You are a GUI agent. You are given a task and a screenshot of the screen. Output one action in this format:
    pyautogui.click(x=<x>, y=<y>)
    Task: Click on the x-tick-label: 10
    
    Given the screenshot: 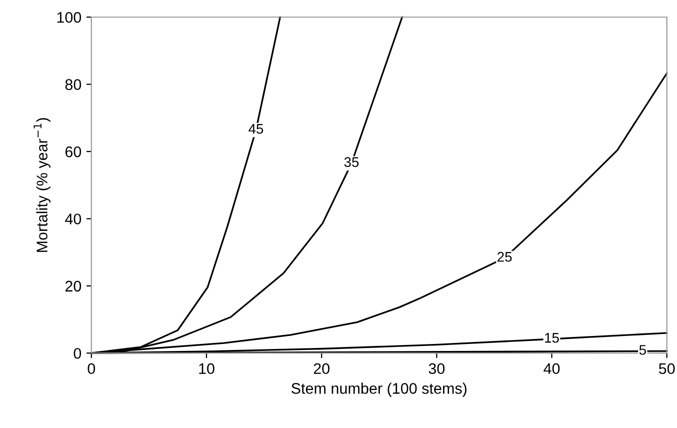 What is the action you would take?
    pyautogui.click(x=206, y=368)
    